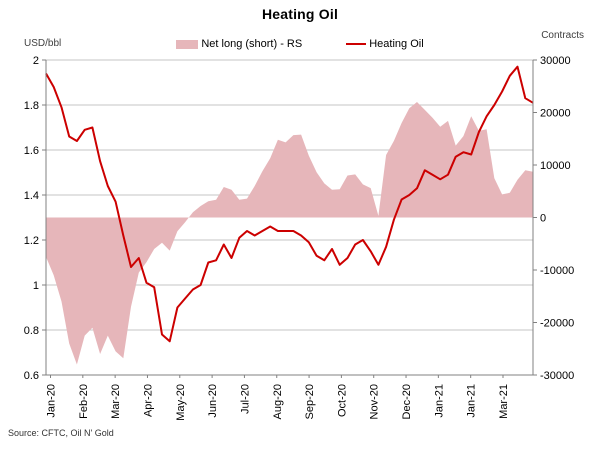  Describe the element at coordinates (557, 376) in the screenshot. I see `right-axis-tick-label: -30000` at that location.